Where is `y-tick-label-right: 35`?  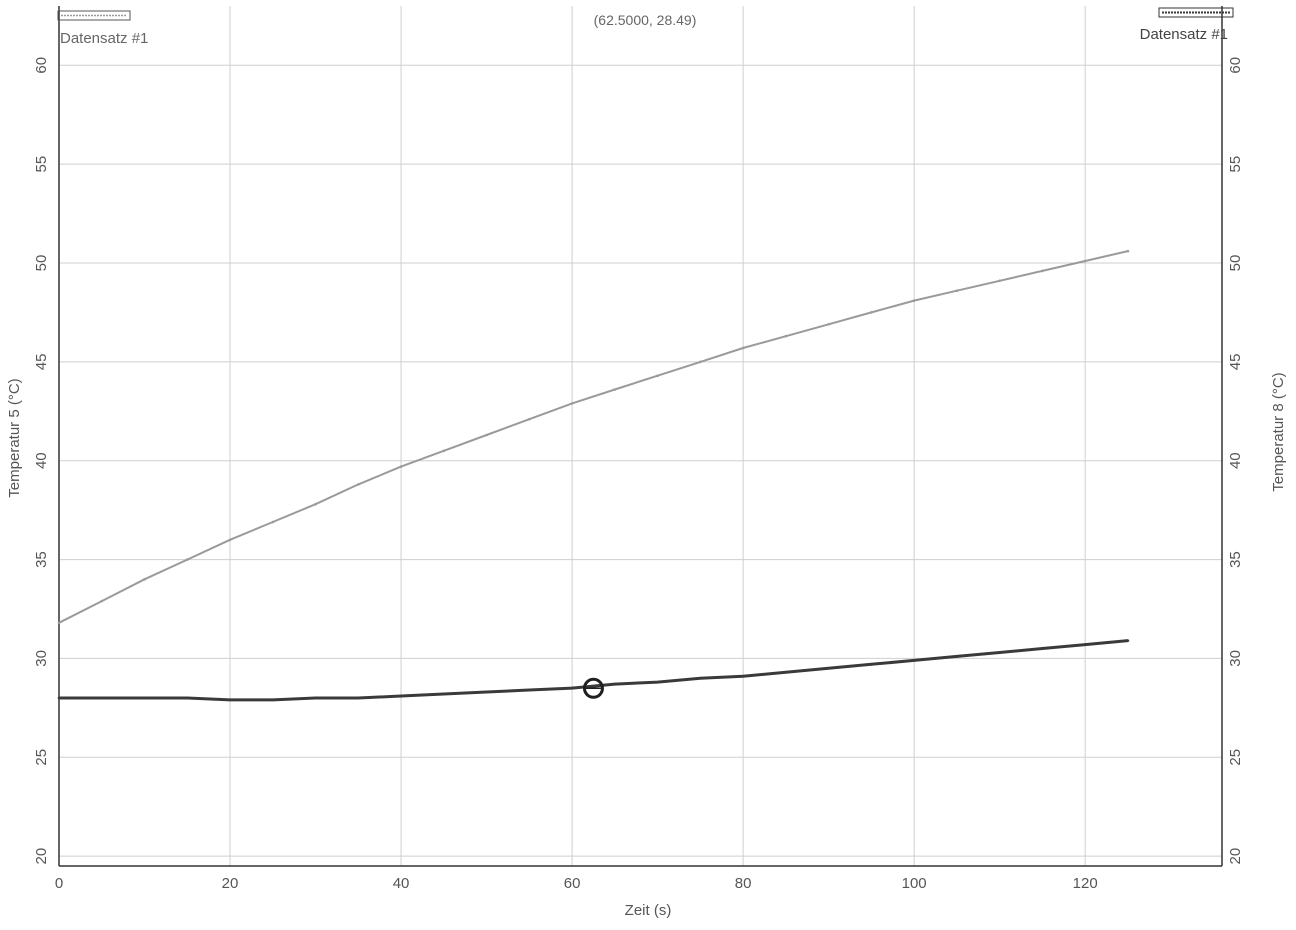
y-tick-label-right: 35 is located at coordinates (1235, 559).